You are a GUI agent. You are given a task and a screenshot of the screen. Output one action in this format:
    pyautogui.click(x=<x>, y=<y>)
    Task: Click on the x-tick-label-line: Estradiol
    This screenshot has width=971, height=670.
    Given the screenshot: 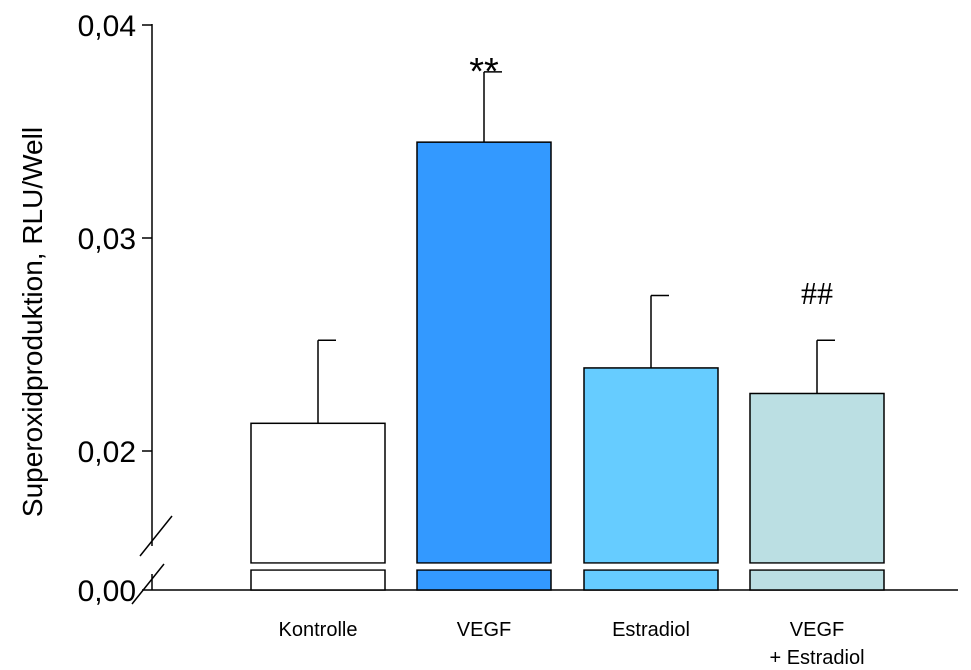 What is the action you would take?
    pyautogui.click(x=651, y=630)
    